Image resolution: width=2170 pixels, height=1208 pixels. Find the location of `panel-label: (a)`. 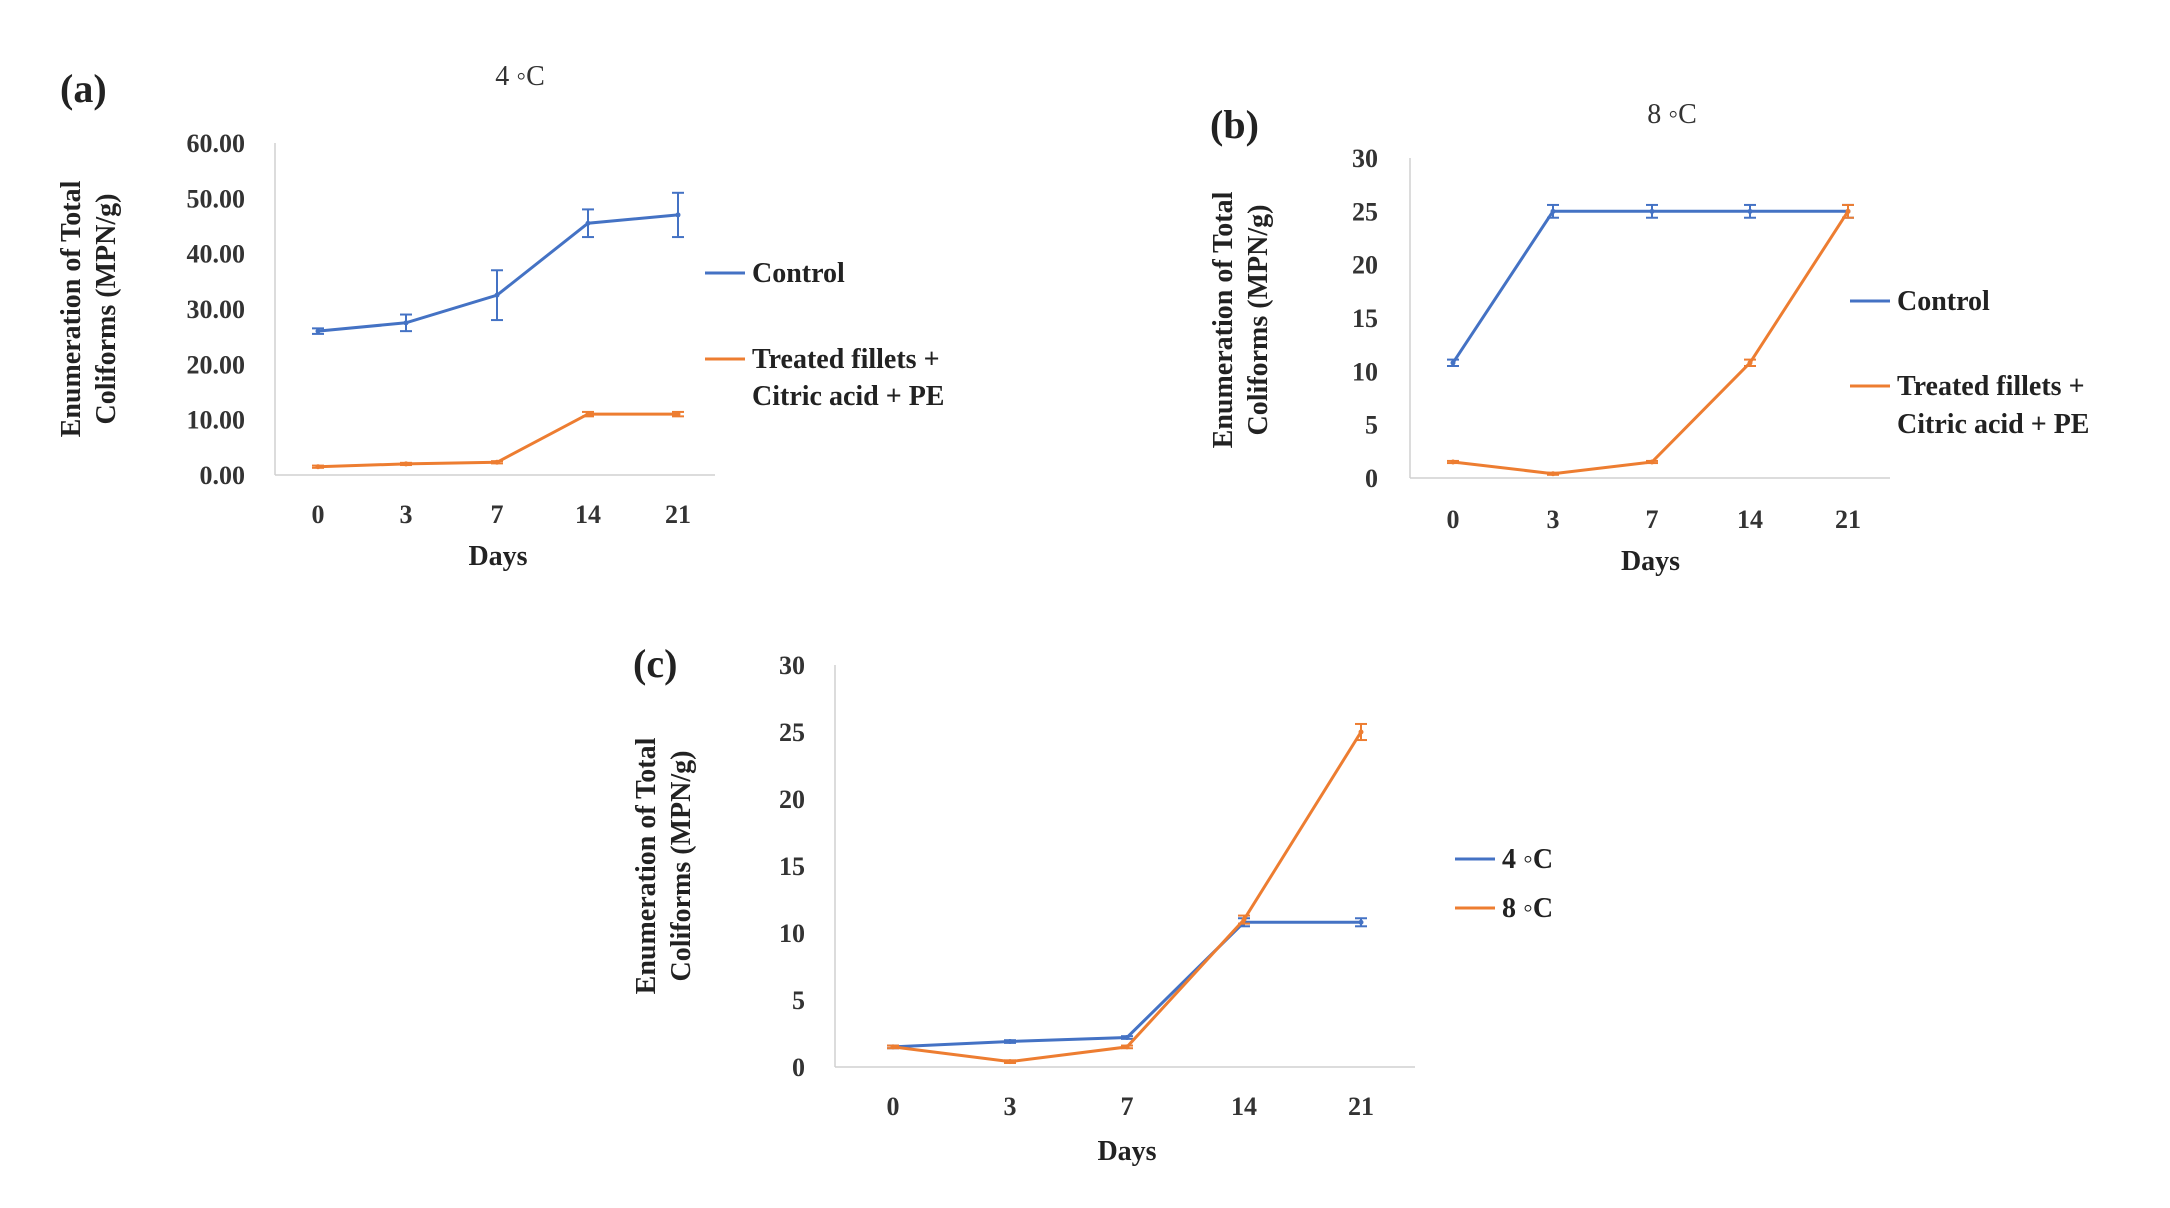

panel-label: (a) is located at coordinates (83, 88).